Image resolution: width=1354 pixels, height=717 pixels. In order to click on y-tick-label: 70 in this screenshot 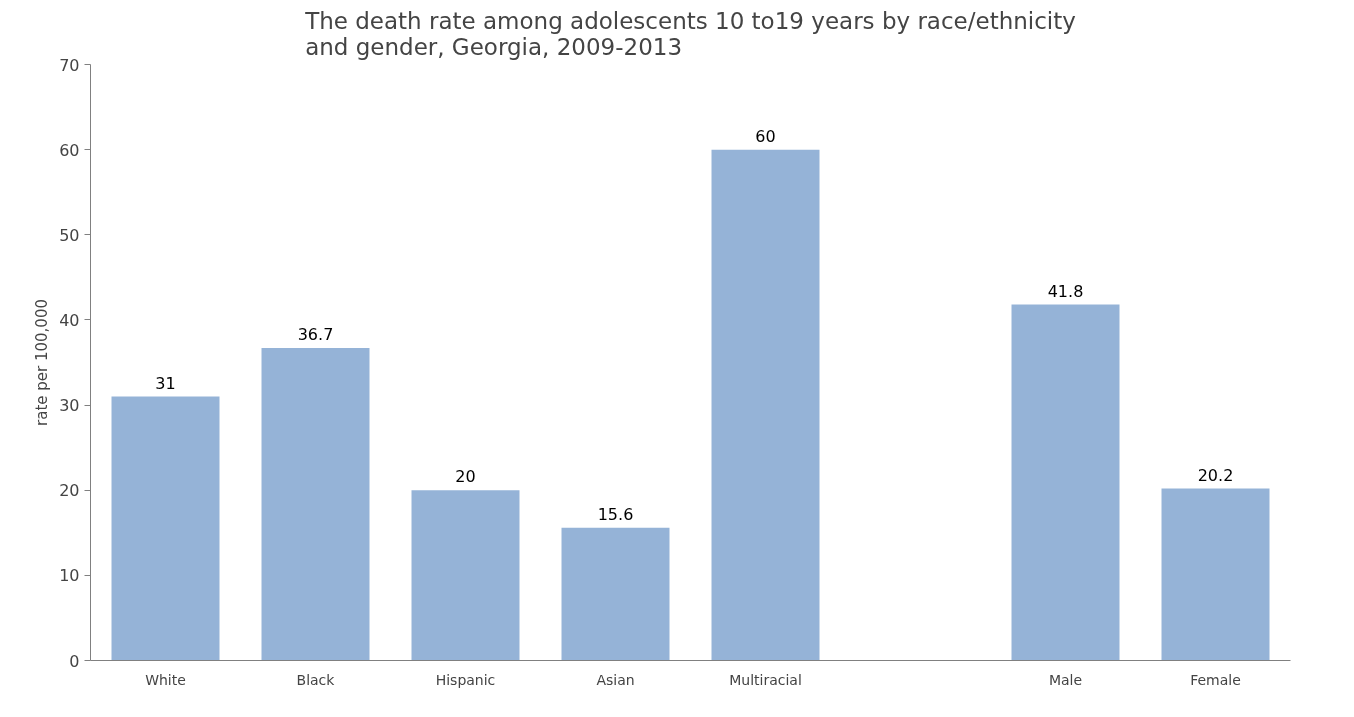, I will do `click(69, 65)`.